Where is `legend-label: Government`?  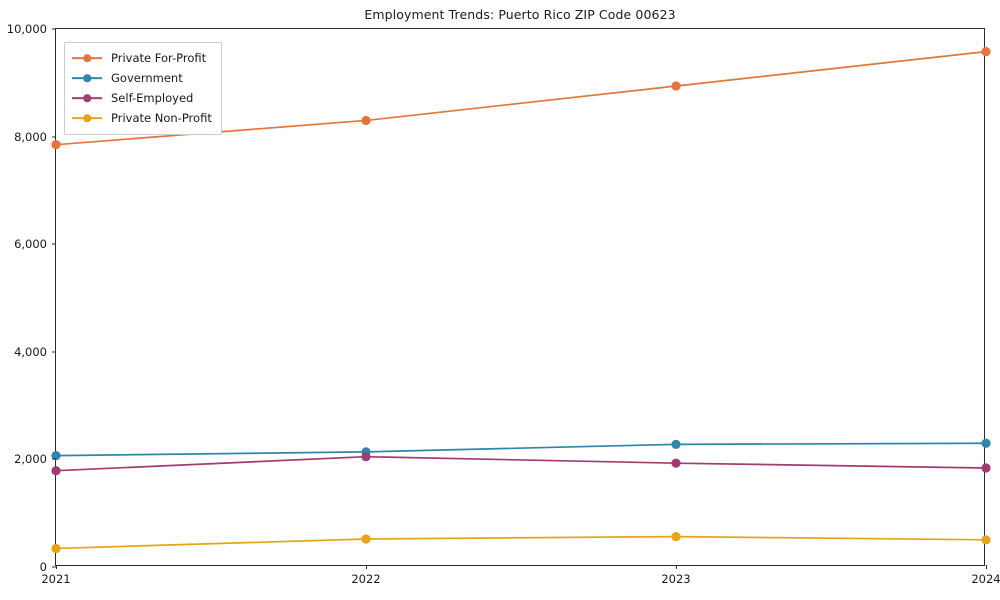 legend-label: Government is located at coordinates (147, 78).